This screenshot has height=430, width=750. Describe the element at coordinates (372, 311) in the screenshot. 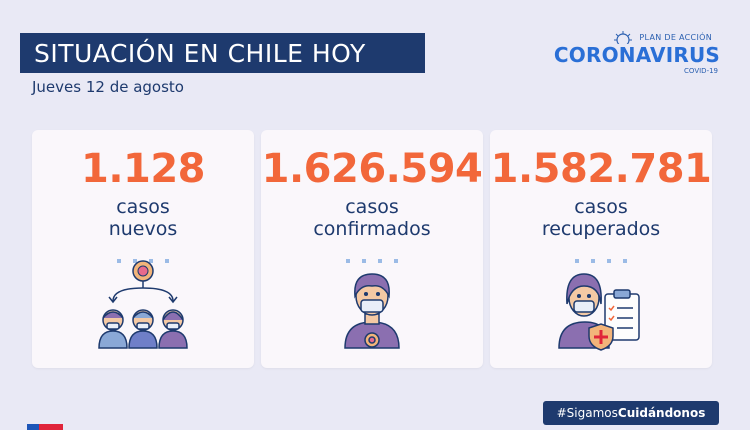

I see `masked-person-virus-icon` at that location.